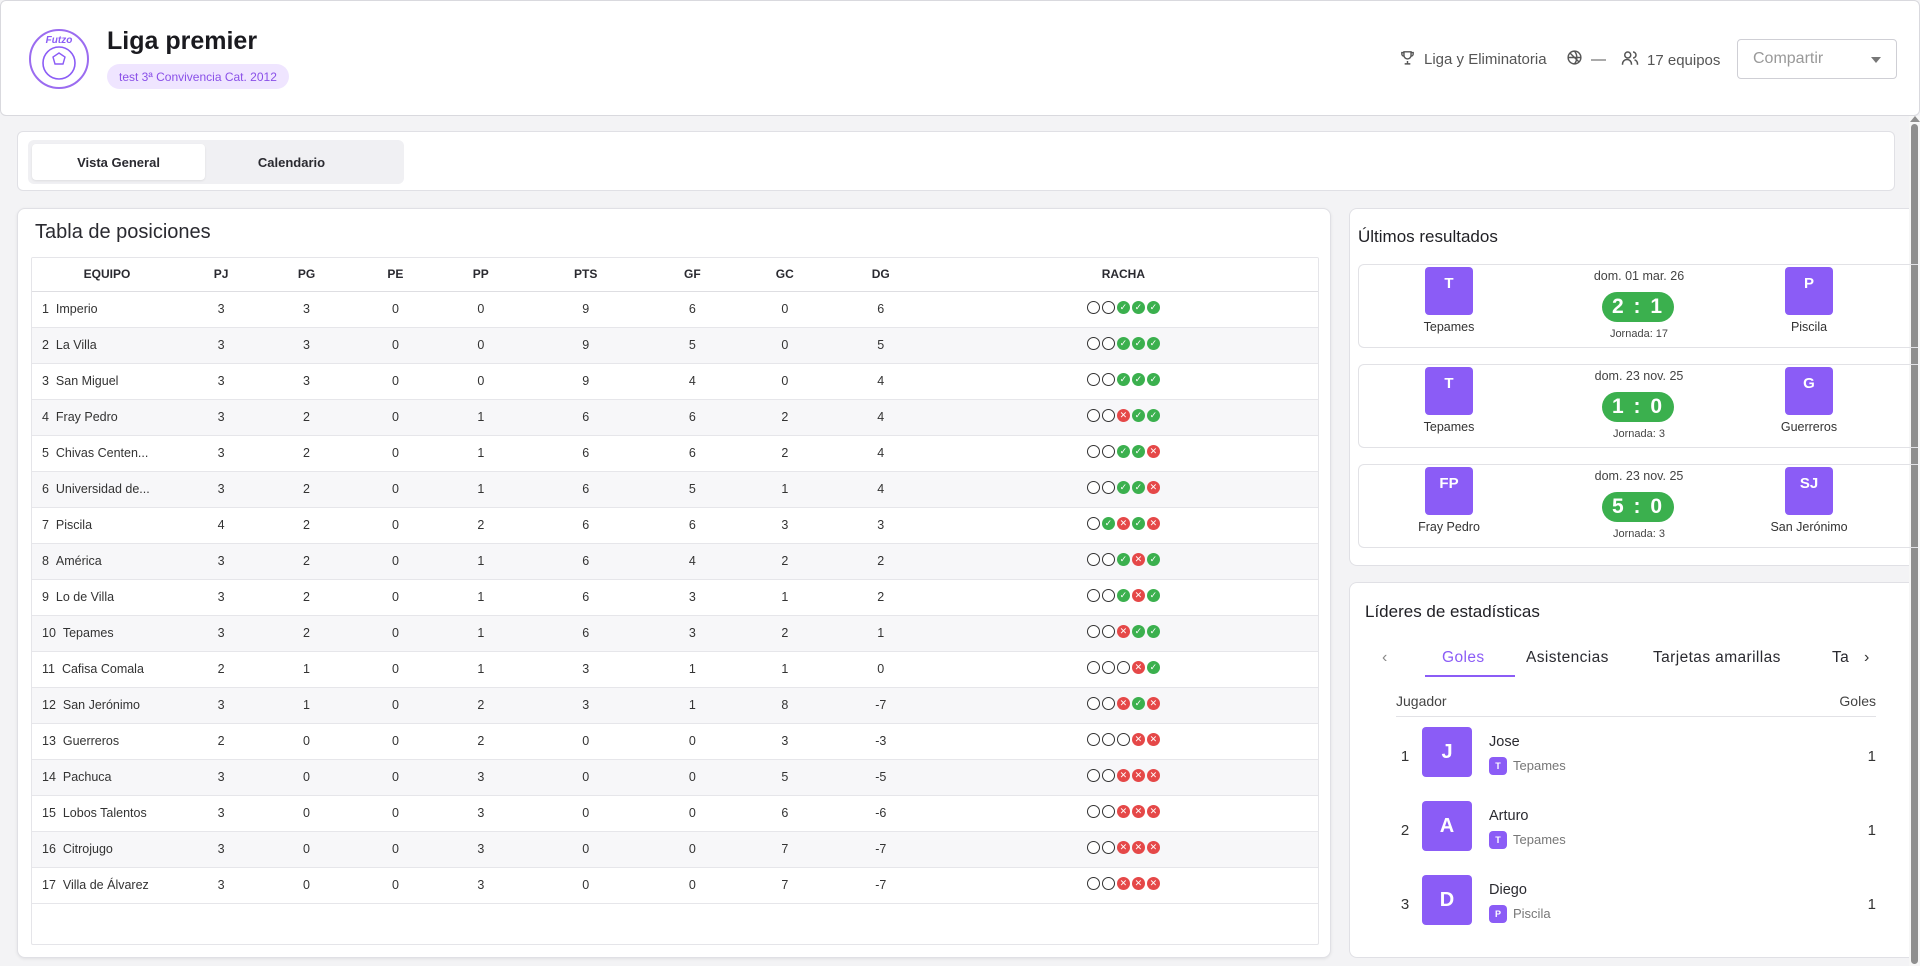 This screenshot has height=966, width=1920. Describe the element at coordinates (107, 669) in the screenshot. I see `team-cell: 11 Cafisa Comala` at that location.